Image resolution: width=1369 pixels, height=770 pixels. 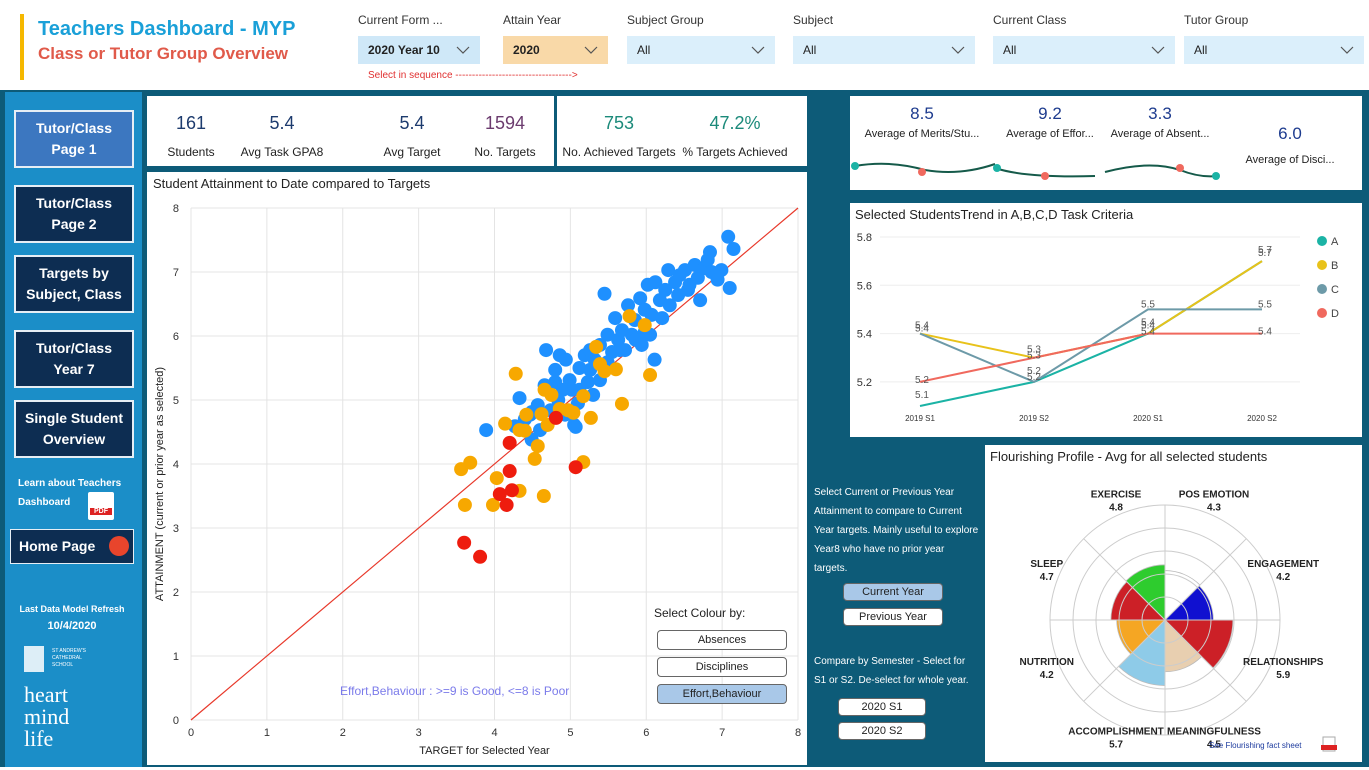 I want to click on legend-marker, so click(x=1322, y=265).